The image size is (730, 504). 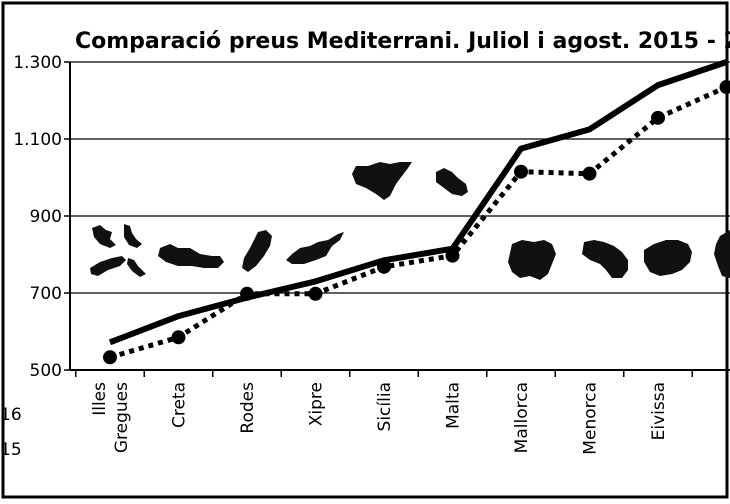 What do you see at coordinates (522, 417) in the screenshot?
I see `x-tick-label: Mallorca` at bounding box center [522, 417].